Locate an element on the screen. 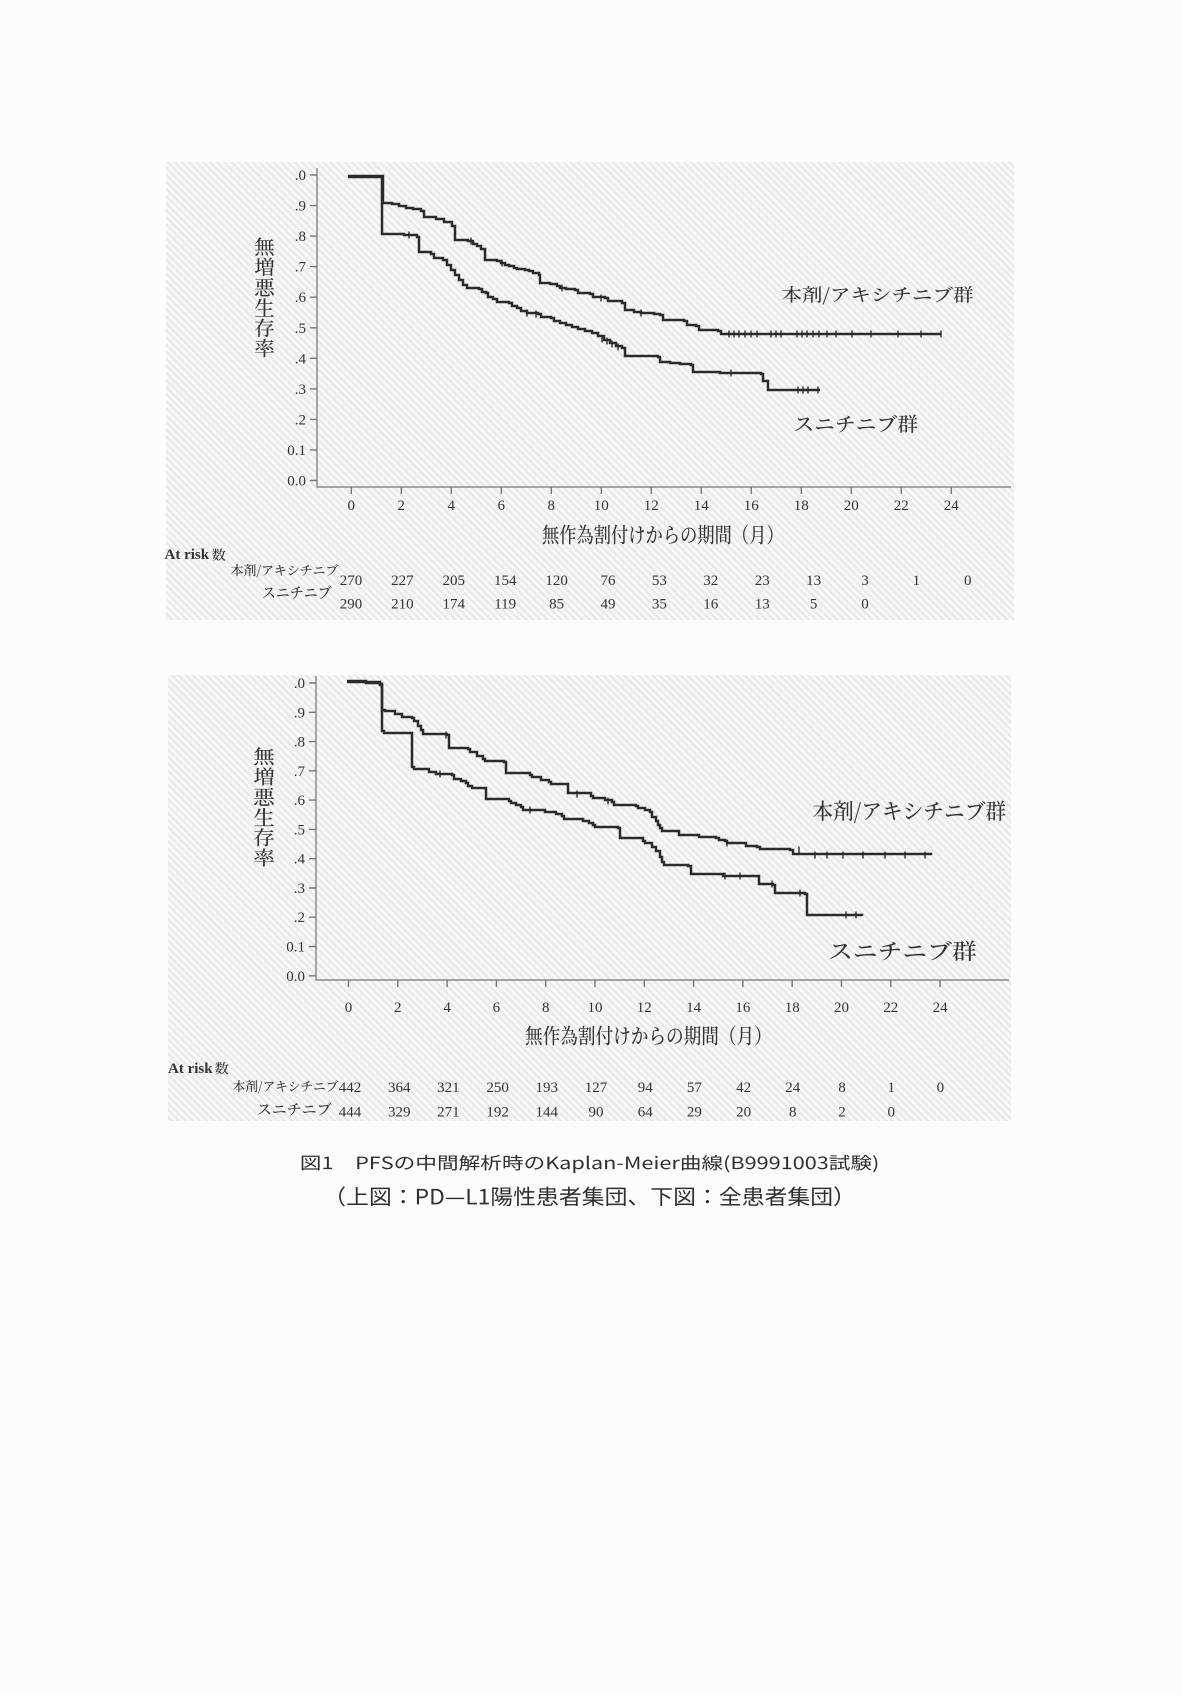 The image size is (1181, 1695). svg-text: 290 is located at coordinates (351, 605).